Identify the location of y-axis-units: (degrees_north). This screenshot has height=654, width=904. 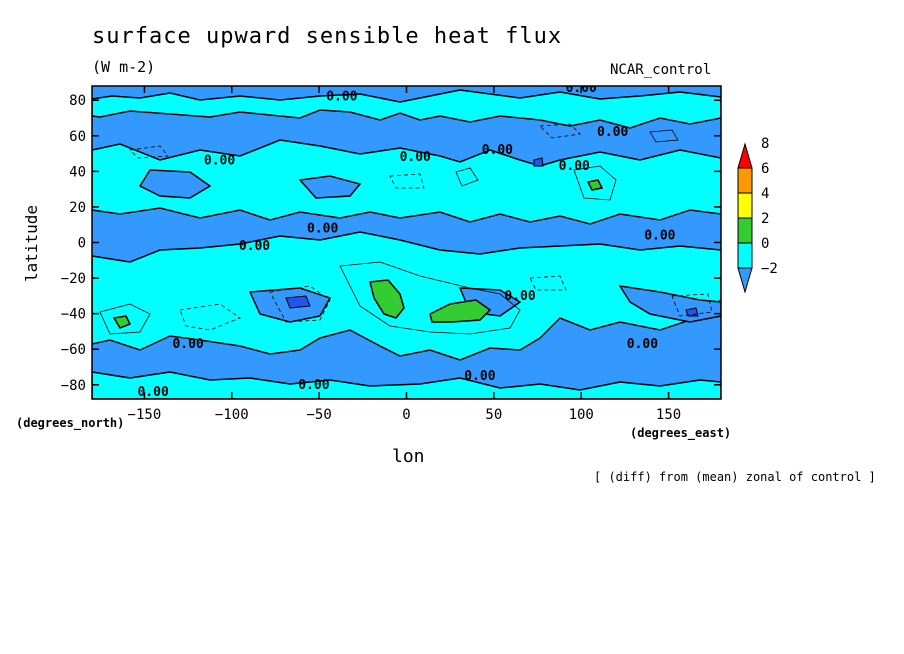
(70, 423).